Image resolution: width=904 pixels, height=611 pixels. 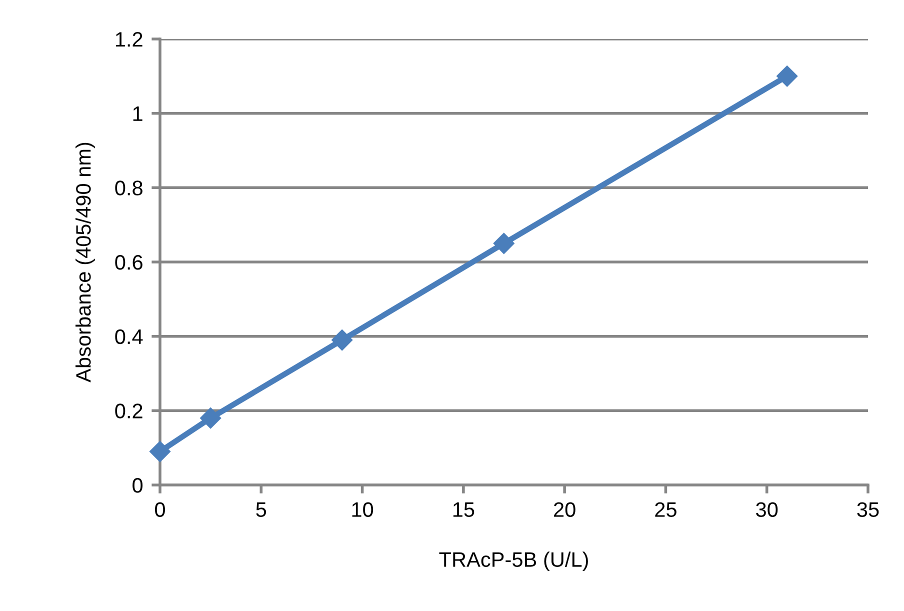 What do you see at coordinates (261, 509) in the screenshot?
I see `x-tick-label: 5` at bounding box center [261, 509].